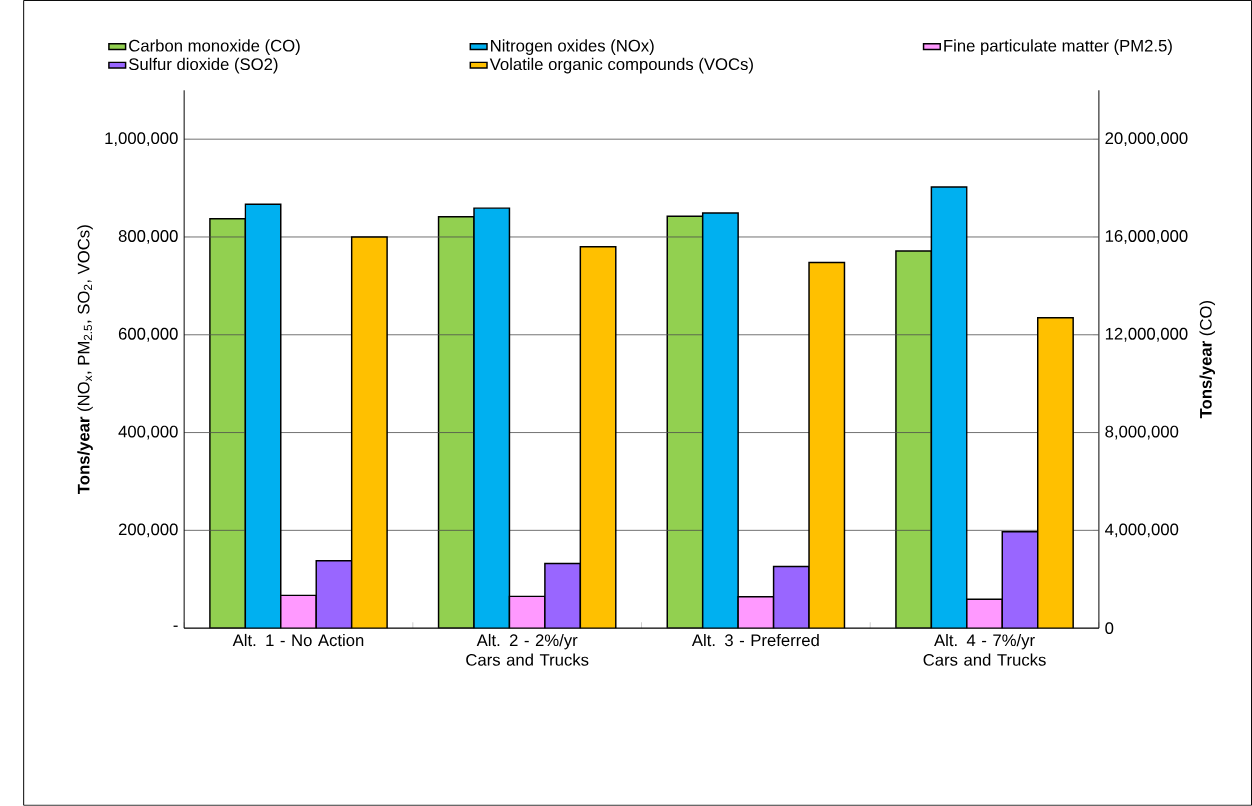 The image size is (1252, 806). I want to click on y-tick-label: 1,000,000, so click(141, 139).